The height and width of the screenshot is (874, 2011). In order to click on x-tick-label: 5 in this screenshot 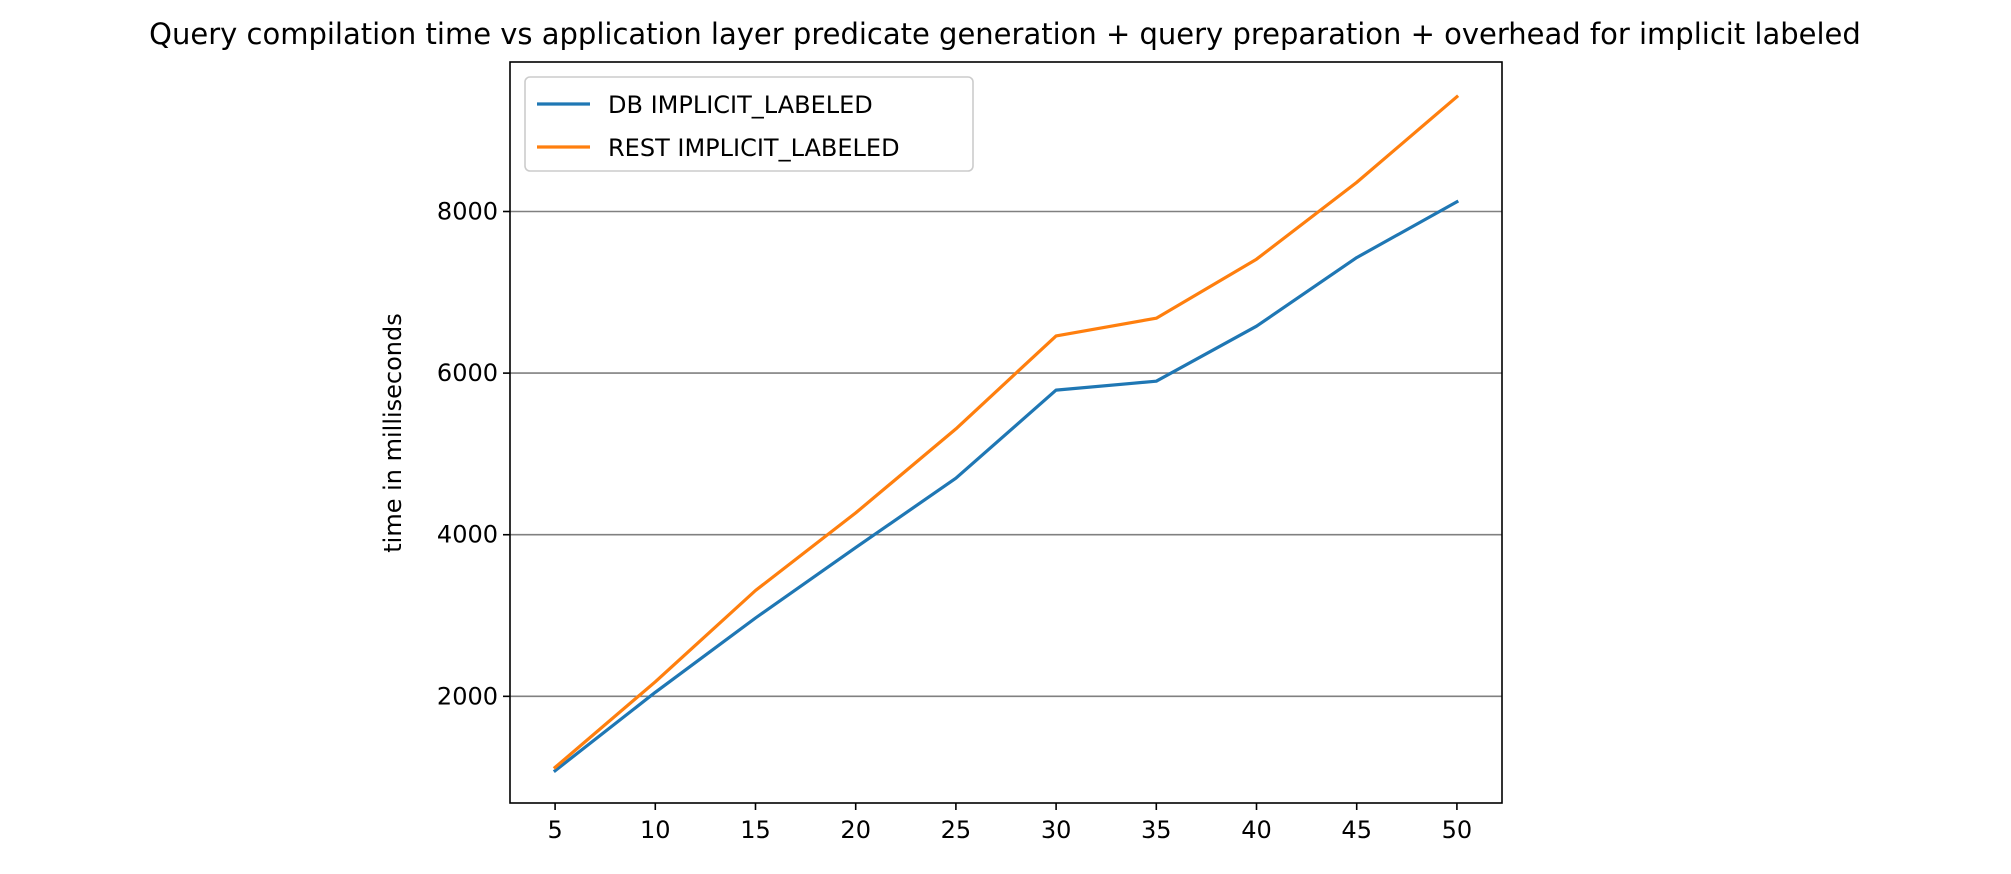, I will do `click(554, 830)`.